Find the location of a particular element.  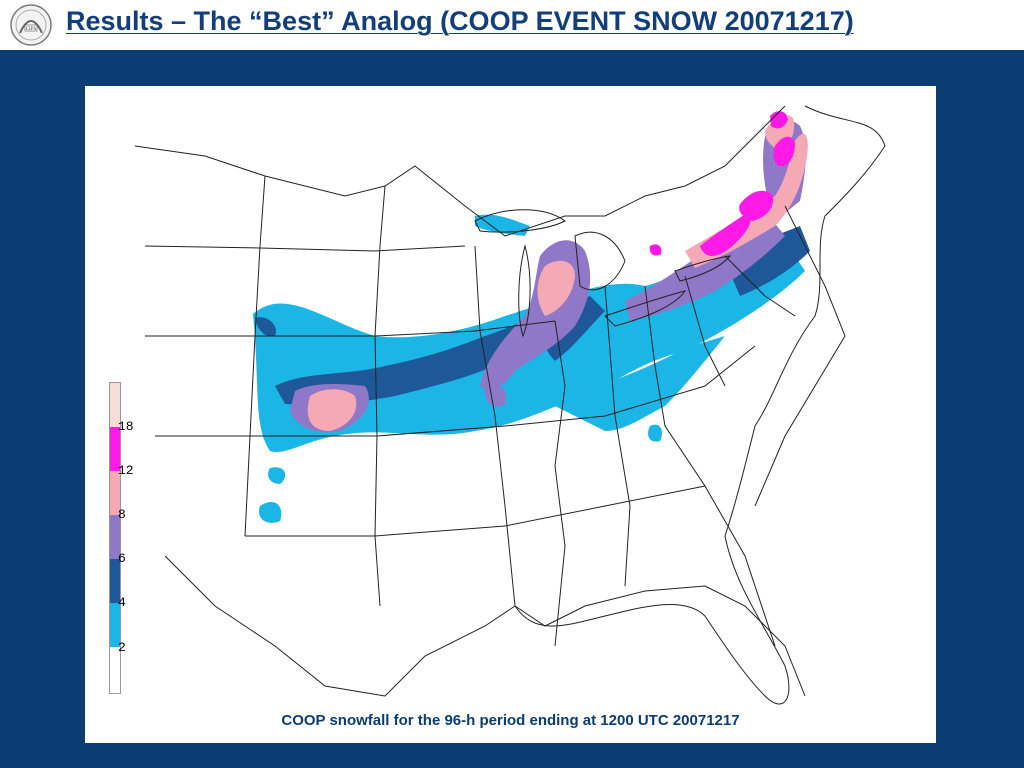

legend-bar-top is located at coordinates (115, 405).